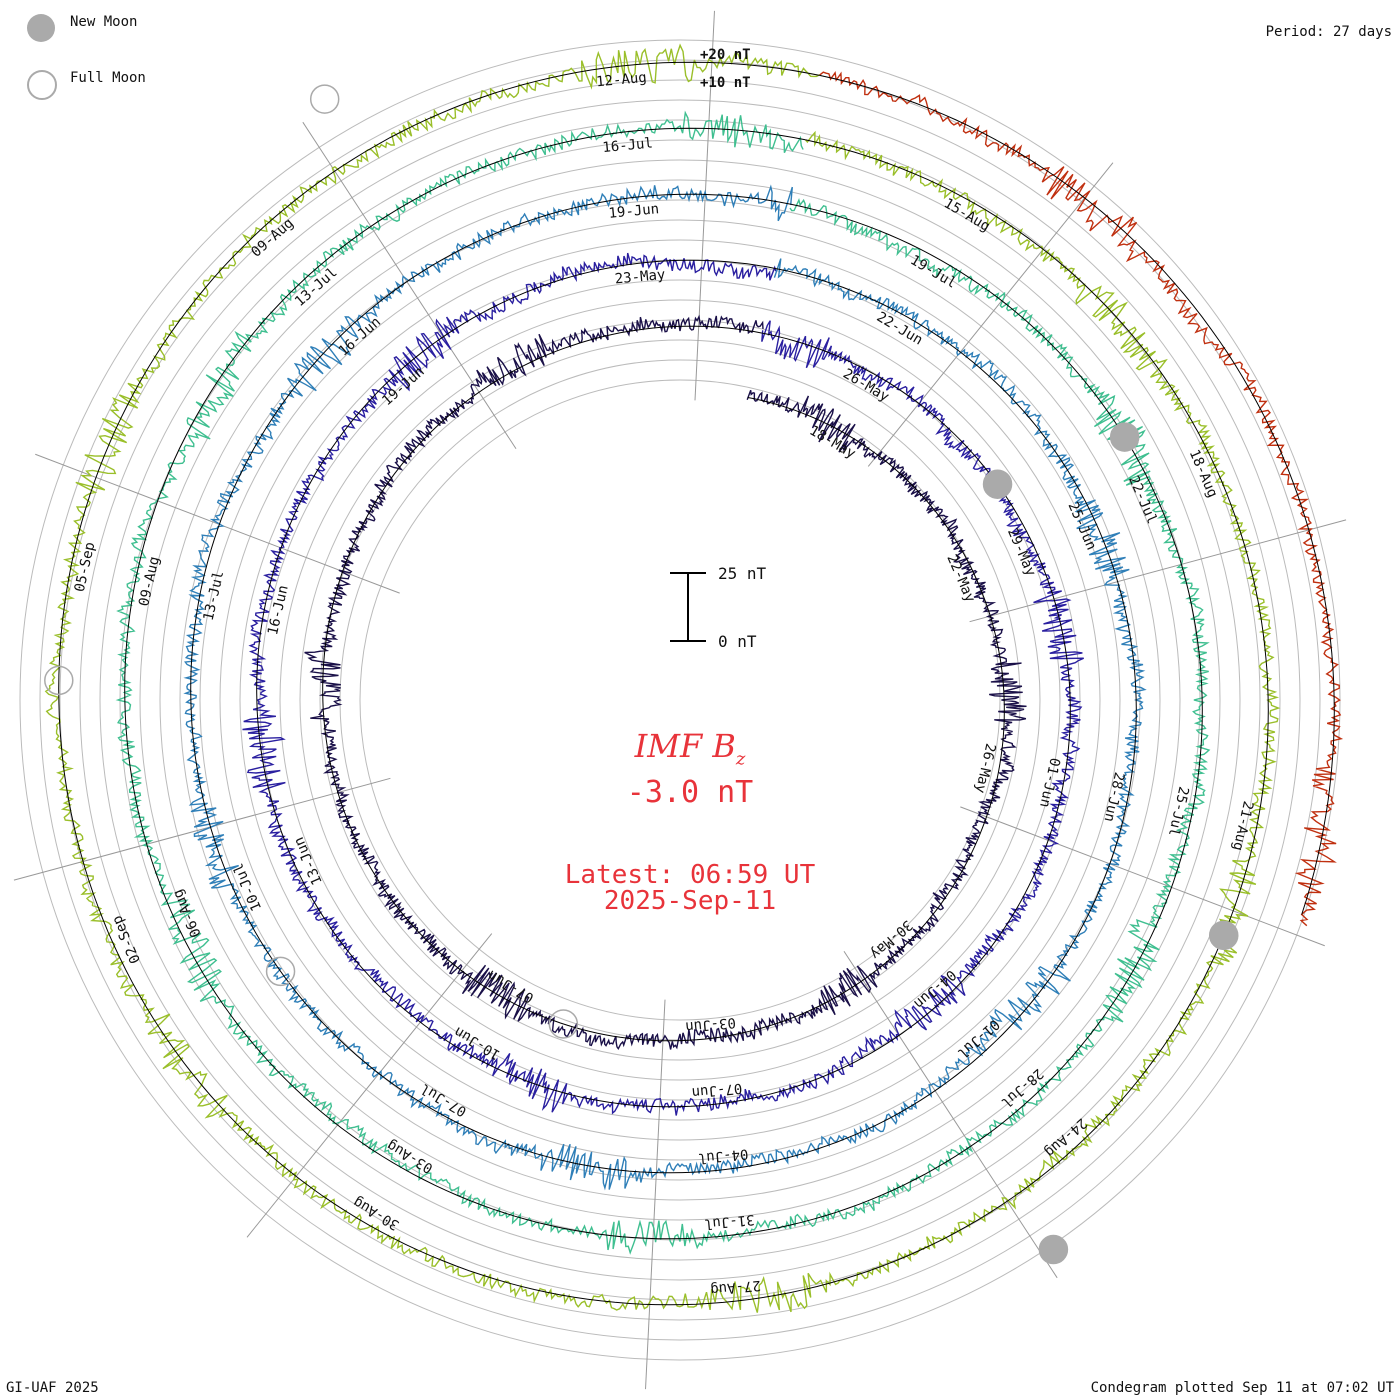 This screenshot has height=1400, width=1400. I want to click on scale-bar-bottom-label: 0 nT, so click(737, 641).